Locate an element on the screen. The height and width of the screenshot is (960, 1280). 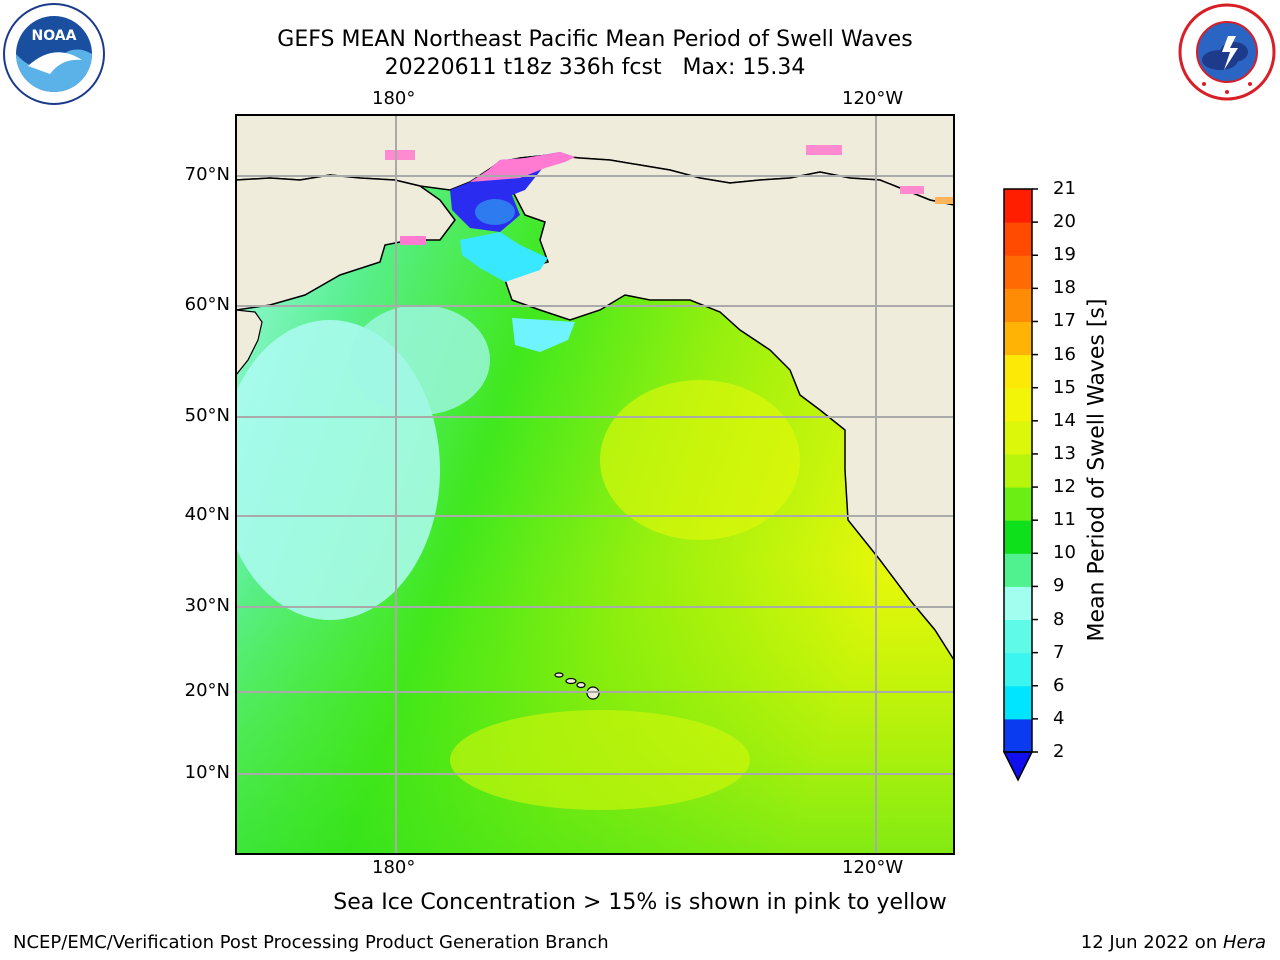
chart-subtitle: 20220611 t18z 336h fcst Max: 15.34 is located at coordinates (595, 67).